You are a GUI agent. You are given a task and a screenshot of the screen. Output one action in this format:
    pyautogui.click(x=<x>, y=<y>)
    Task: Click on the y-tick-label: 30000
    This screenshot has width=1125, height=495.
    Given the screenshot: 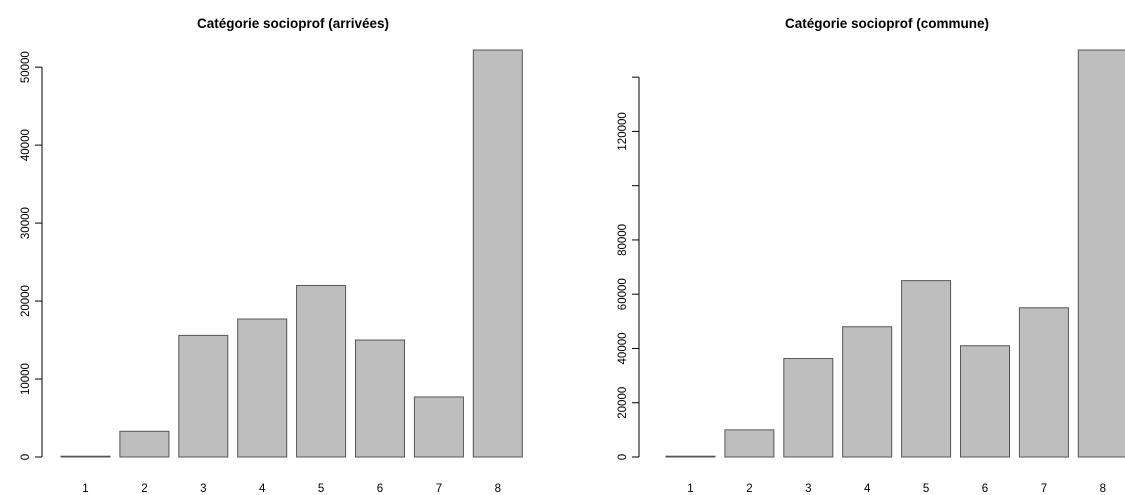 What is the action you would take?
    pyautogui.click(x=26, y=223)
    